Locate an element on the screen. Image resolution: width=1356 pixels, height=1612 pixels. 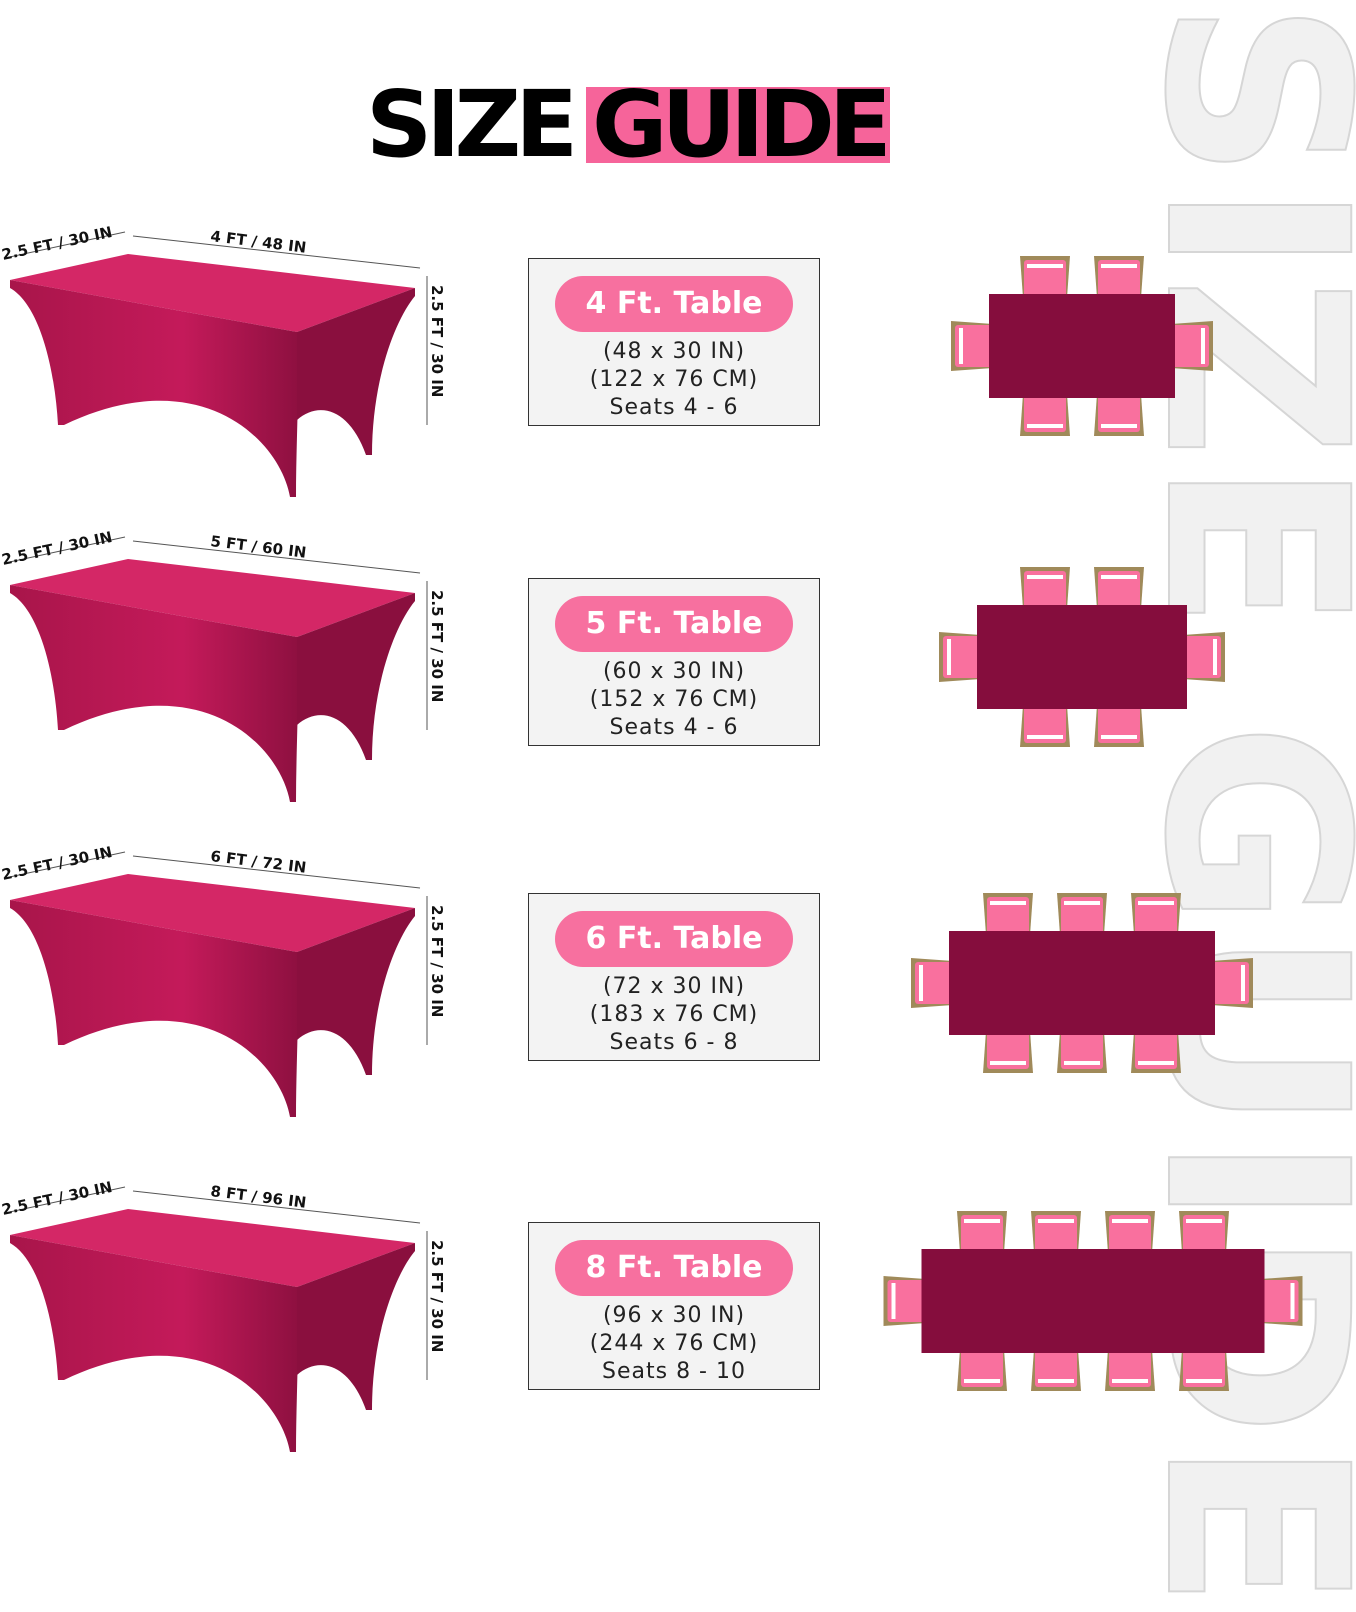
table-size-badge: 6 Ft. Table is located at coordinates (674, 939).